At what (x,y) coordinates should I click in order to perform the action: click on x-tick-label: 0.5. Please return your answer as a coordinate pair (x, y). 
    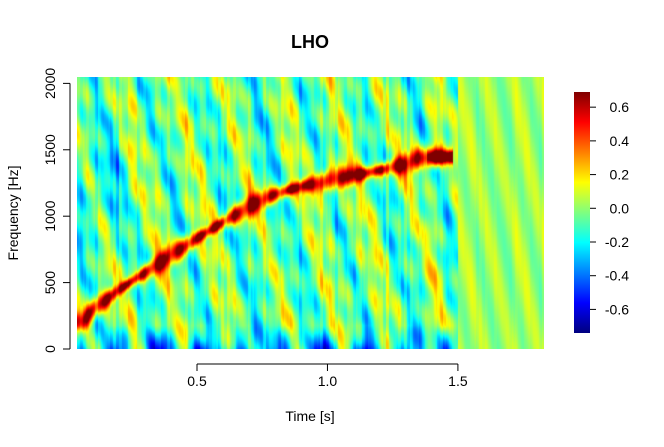
    Looking at the image, I should click on (197, 381).